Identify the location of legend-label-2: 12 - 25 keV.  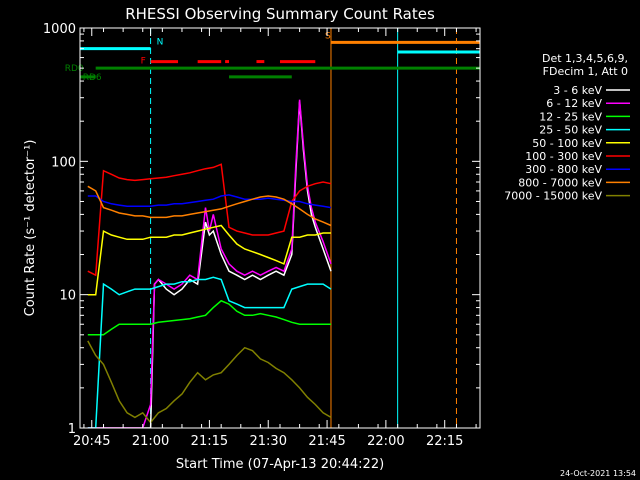
(570, 116).